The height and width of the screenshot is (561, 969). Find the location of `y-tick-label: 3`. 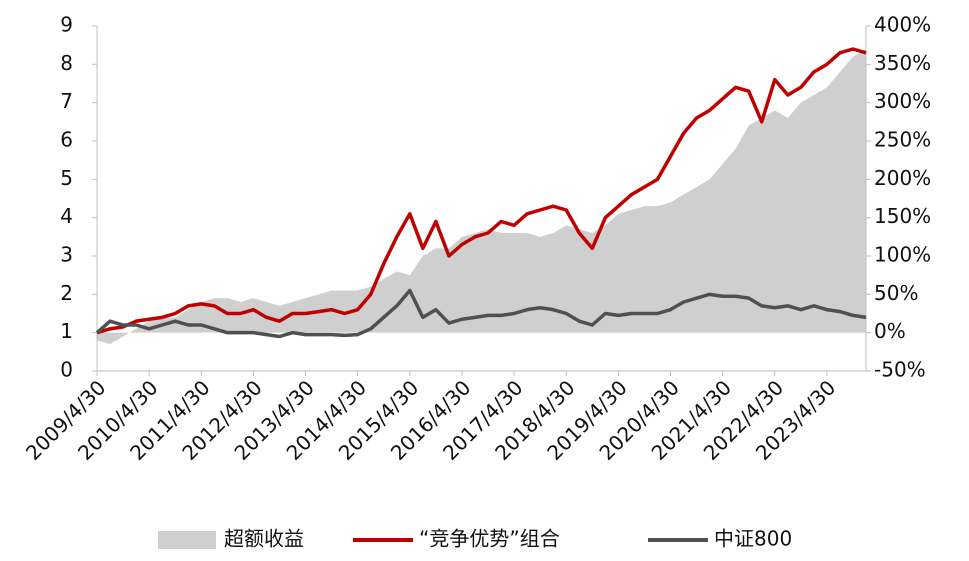

y-tick-label: 3 is located at coordinates (66, 255).